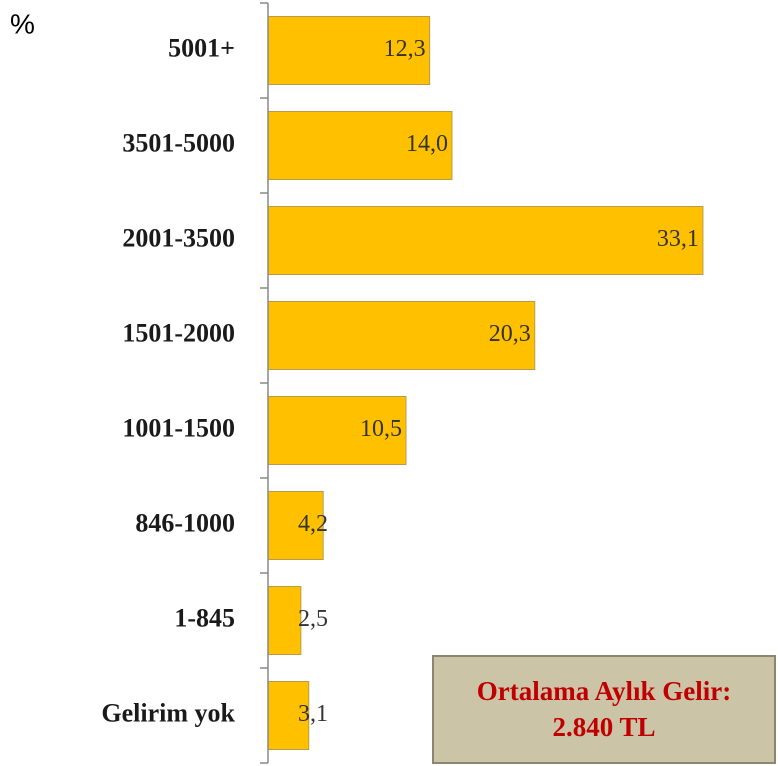 The width and height of the screenshot is (778, 766). Describe the element at coordinates (313, 619) in the screenshot. I see `data-label: 2,5` at that location.